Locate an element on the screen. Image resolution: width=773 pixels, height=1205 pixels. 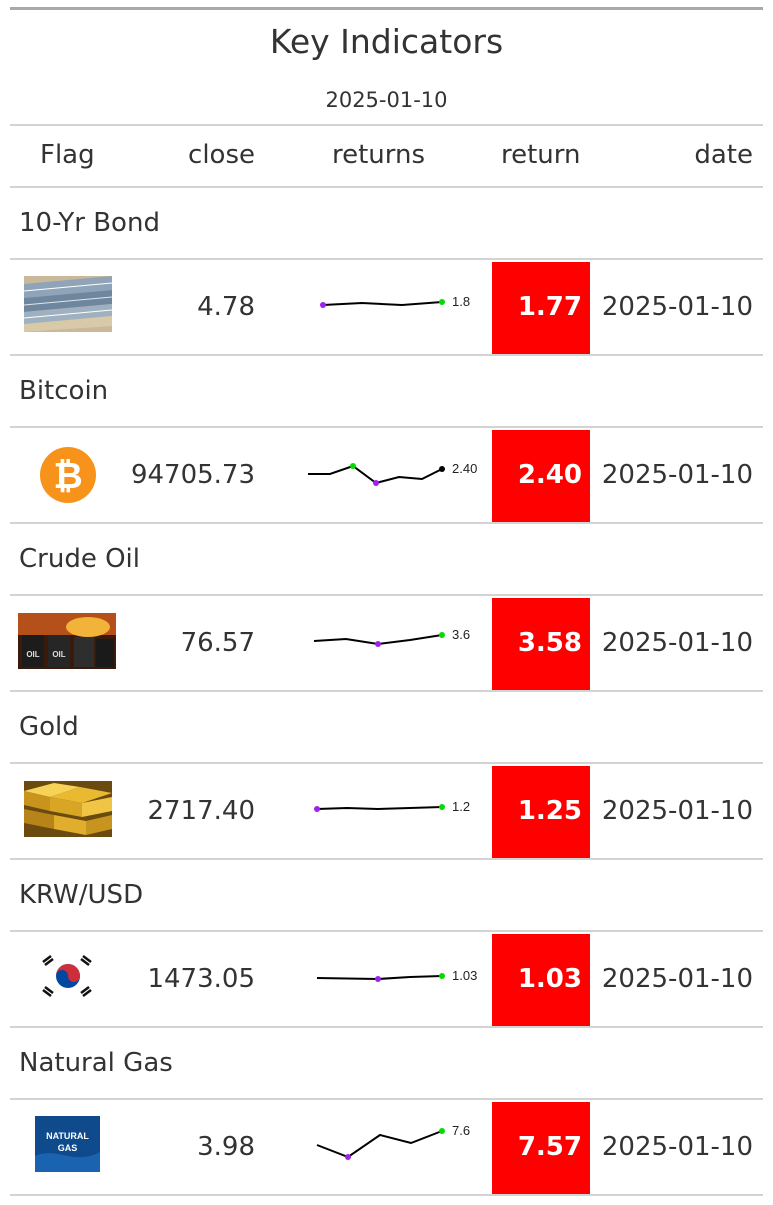
close-value: 3.98 is located at coordinates (226, 1147).